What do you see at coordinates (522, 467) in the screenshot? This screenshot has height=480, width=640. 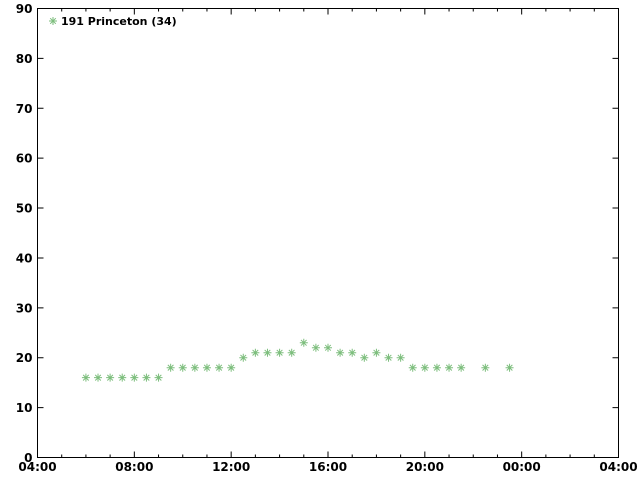 I see `x-tick-label: 00:00` at bounding box center [522, 467].